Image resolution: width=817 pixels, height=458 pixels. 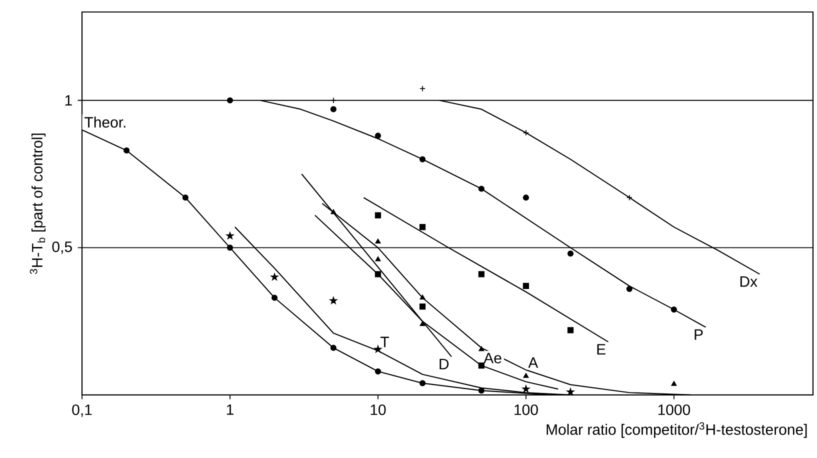 I want to click on annotation: E, so click(x=601, y=349).